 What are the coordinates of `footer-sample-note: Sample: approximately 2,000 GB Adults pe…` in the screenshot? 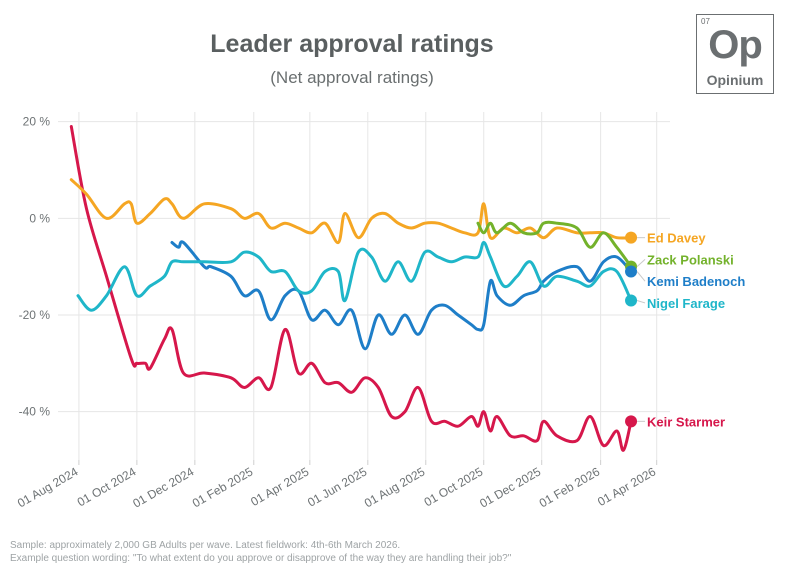 It's located at (205, 545).